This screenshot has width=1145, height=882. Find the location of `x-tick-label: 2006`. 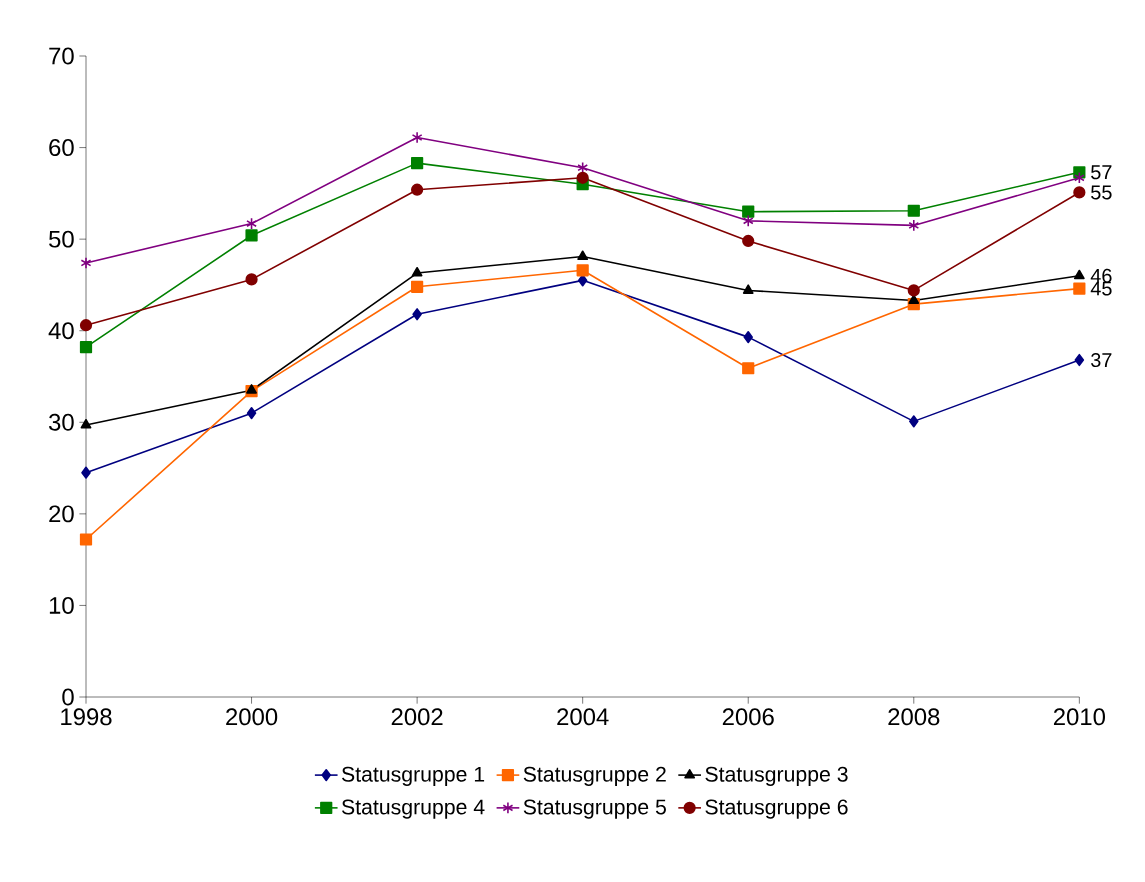

x-tick-label: 2006 is located at coordinates (748, 717).